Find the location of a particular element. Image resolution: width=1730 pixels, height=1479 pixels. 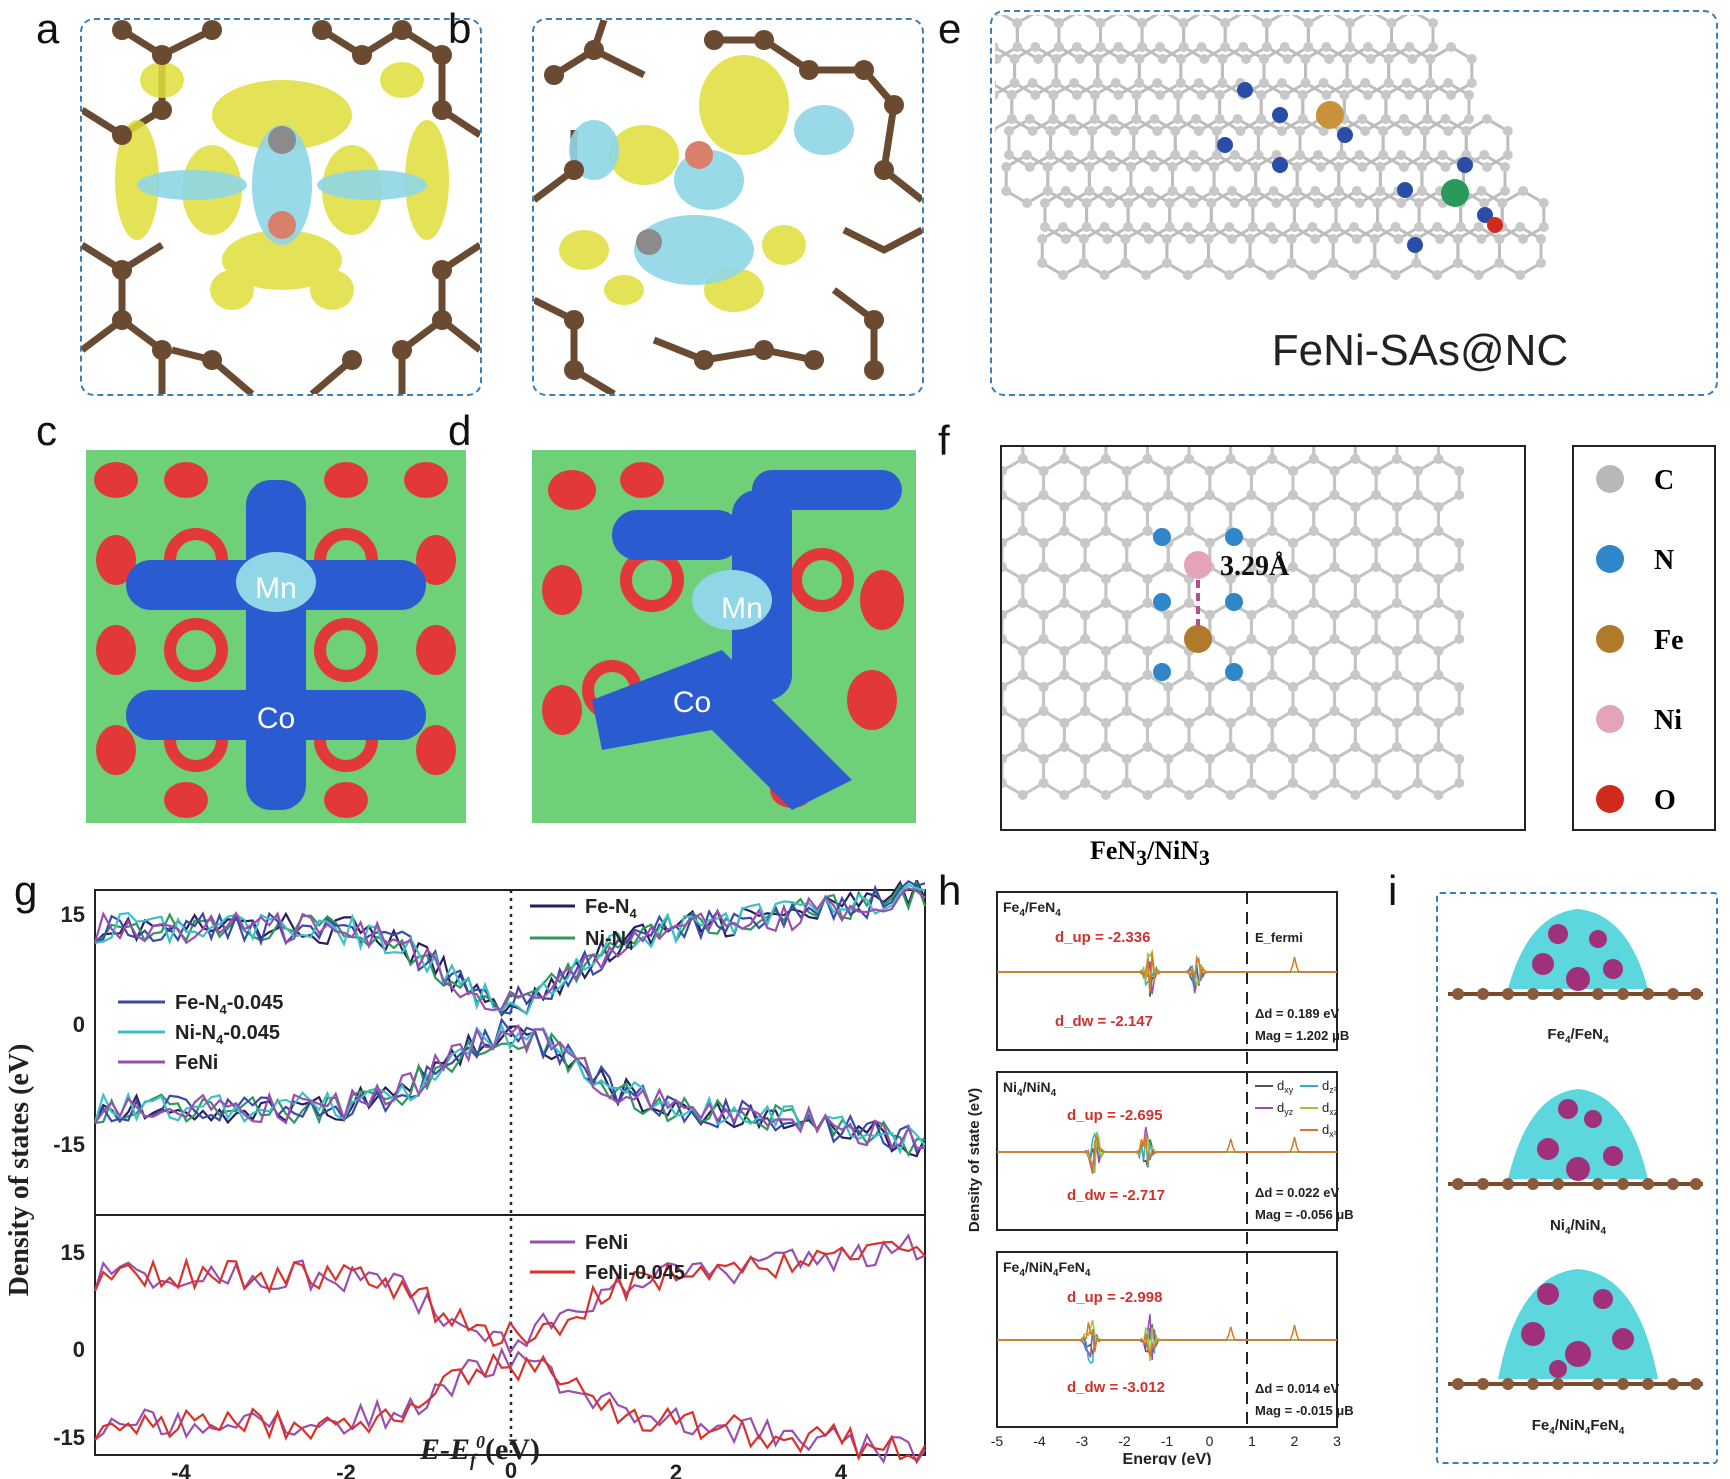

panel-c-elf-map: Mn Co is located at coordinates (276, 636).